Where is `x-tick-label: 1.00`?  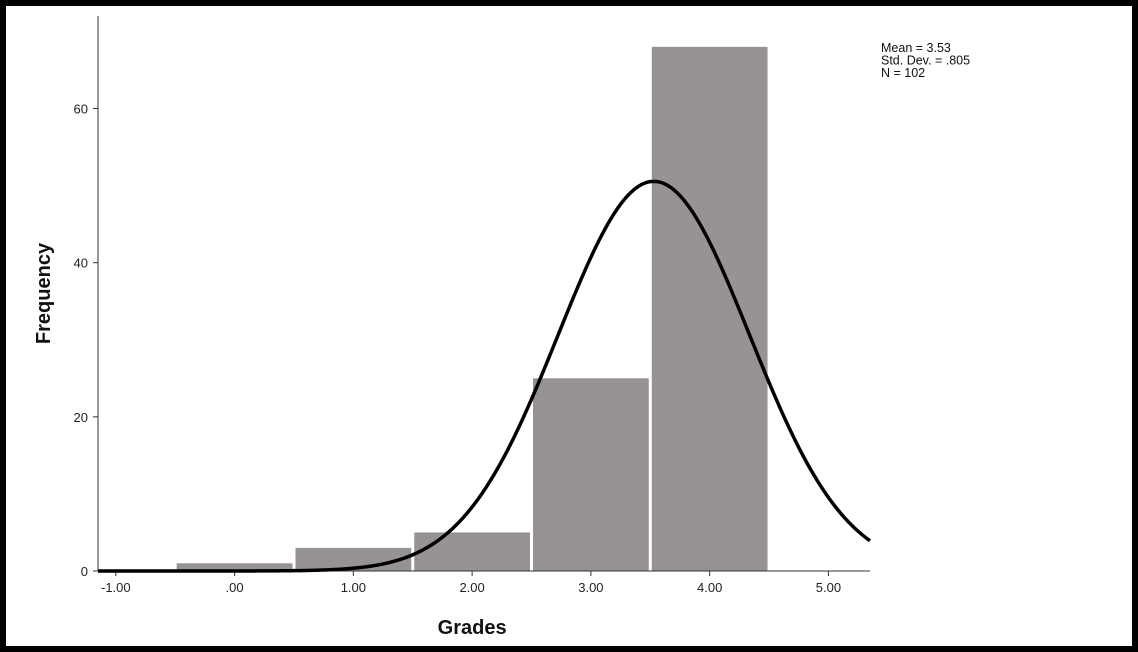
x-tick-label: 1.00 is located at coordinates (353, 587).